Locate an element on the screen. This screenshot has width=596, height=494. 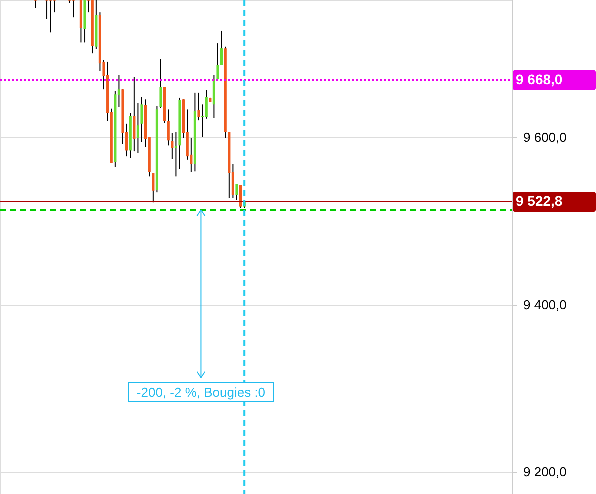
y-tick-label: 9 600,0 is located at coordinates (545, 137).